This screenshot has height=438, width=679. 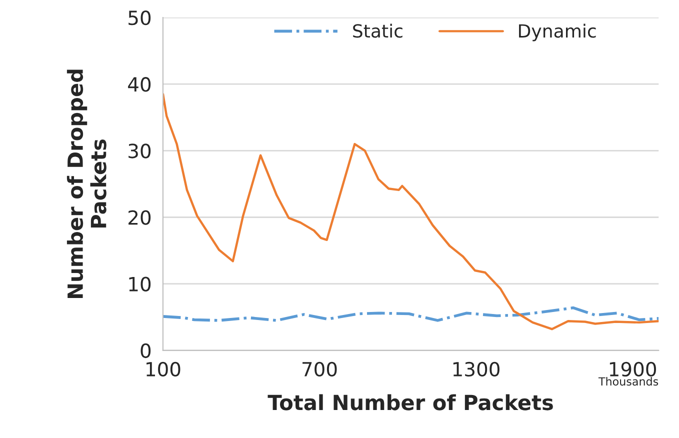 I want to click on legend-label: Static, so click(x=377, y=31).